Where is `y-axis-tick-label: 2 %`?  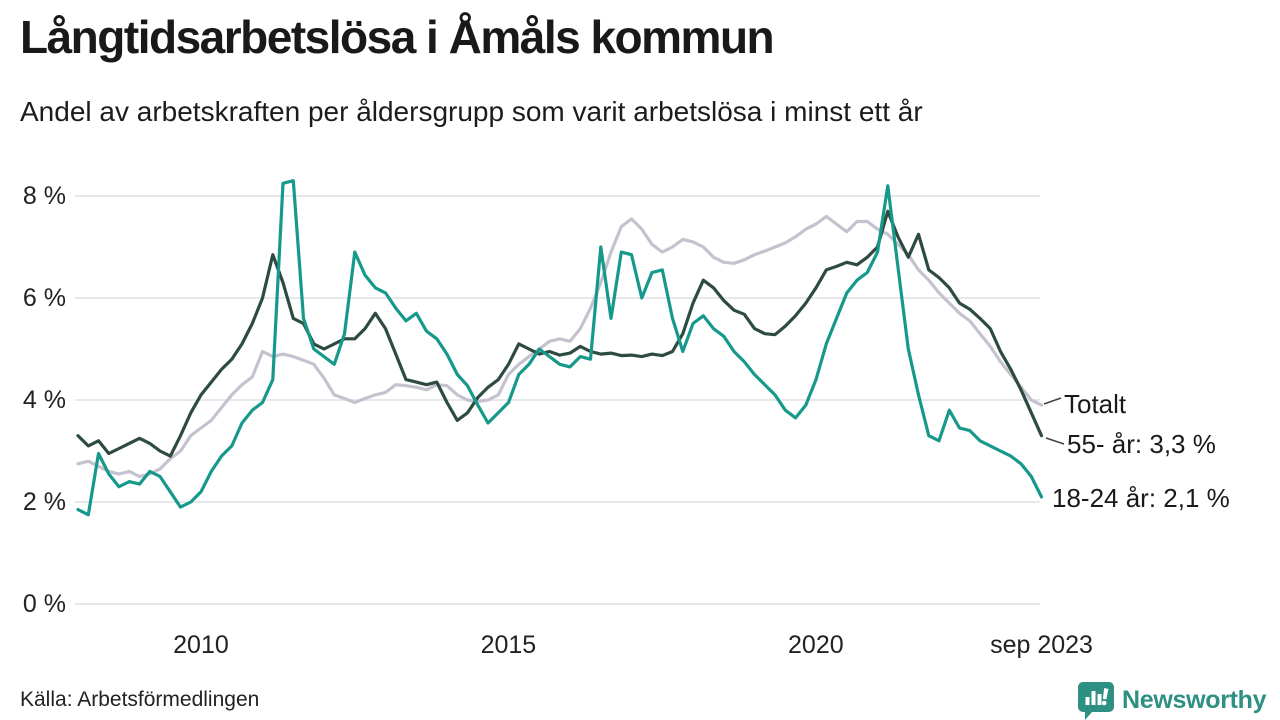
y-axis-tick-label: 2 % is located at coordinates (44, 502).